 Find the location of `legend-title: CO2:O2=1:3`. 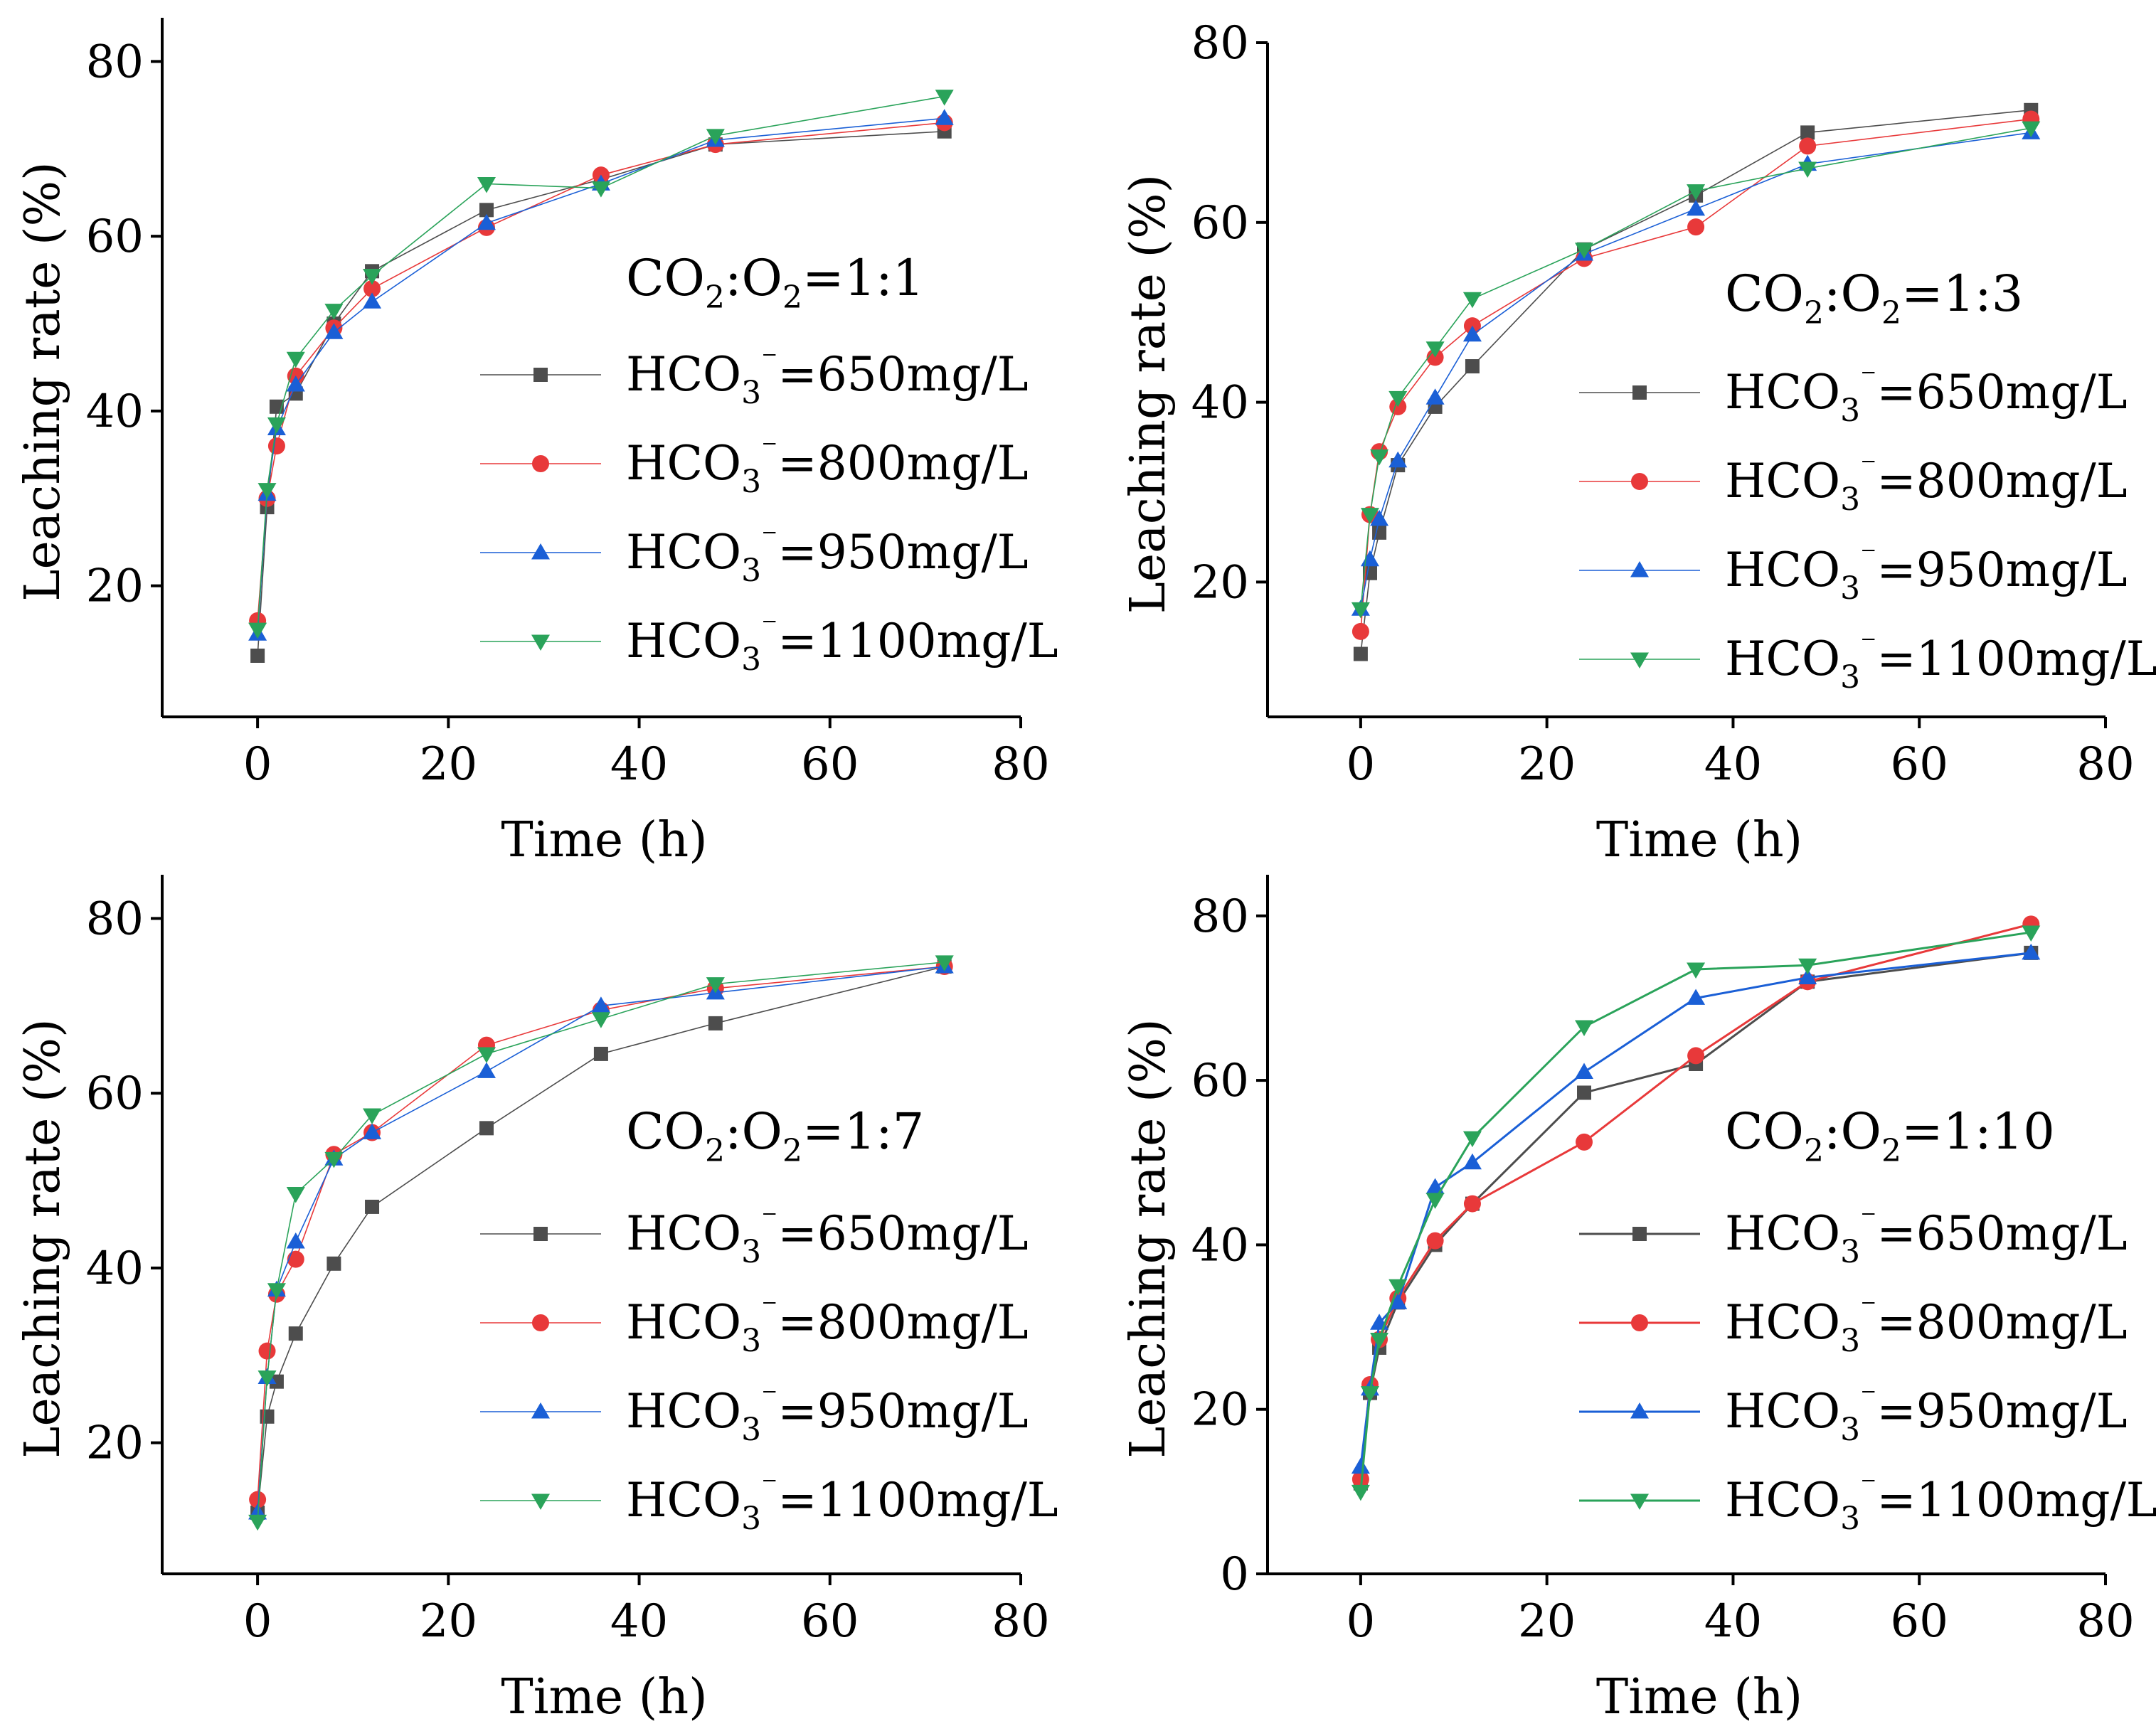

legend-title: CO2:O2=1:3 is located at coordinates (1874, 298).